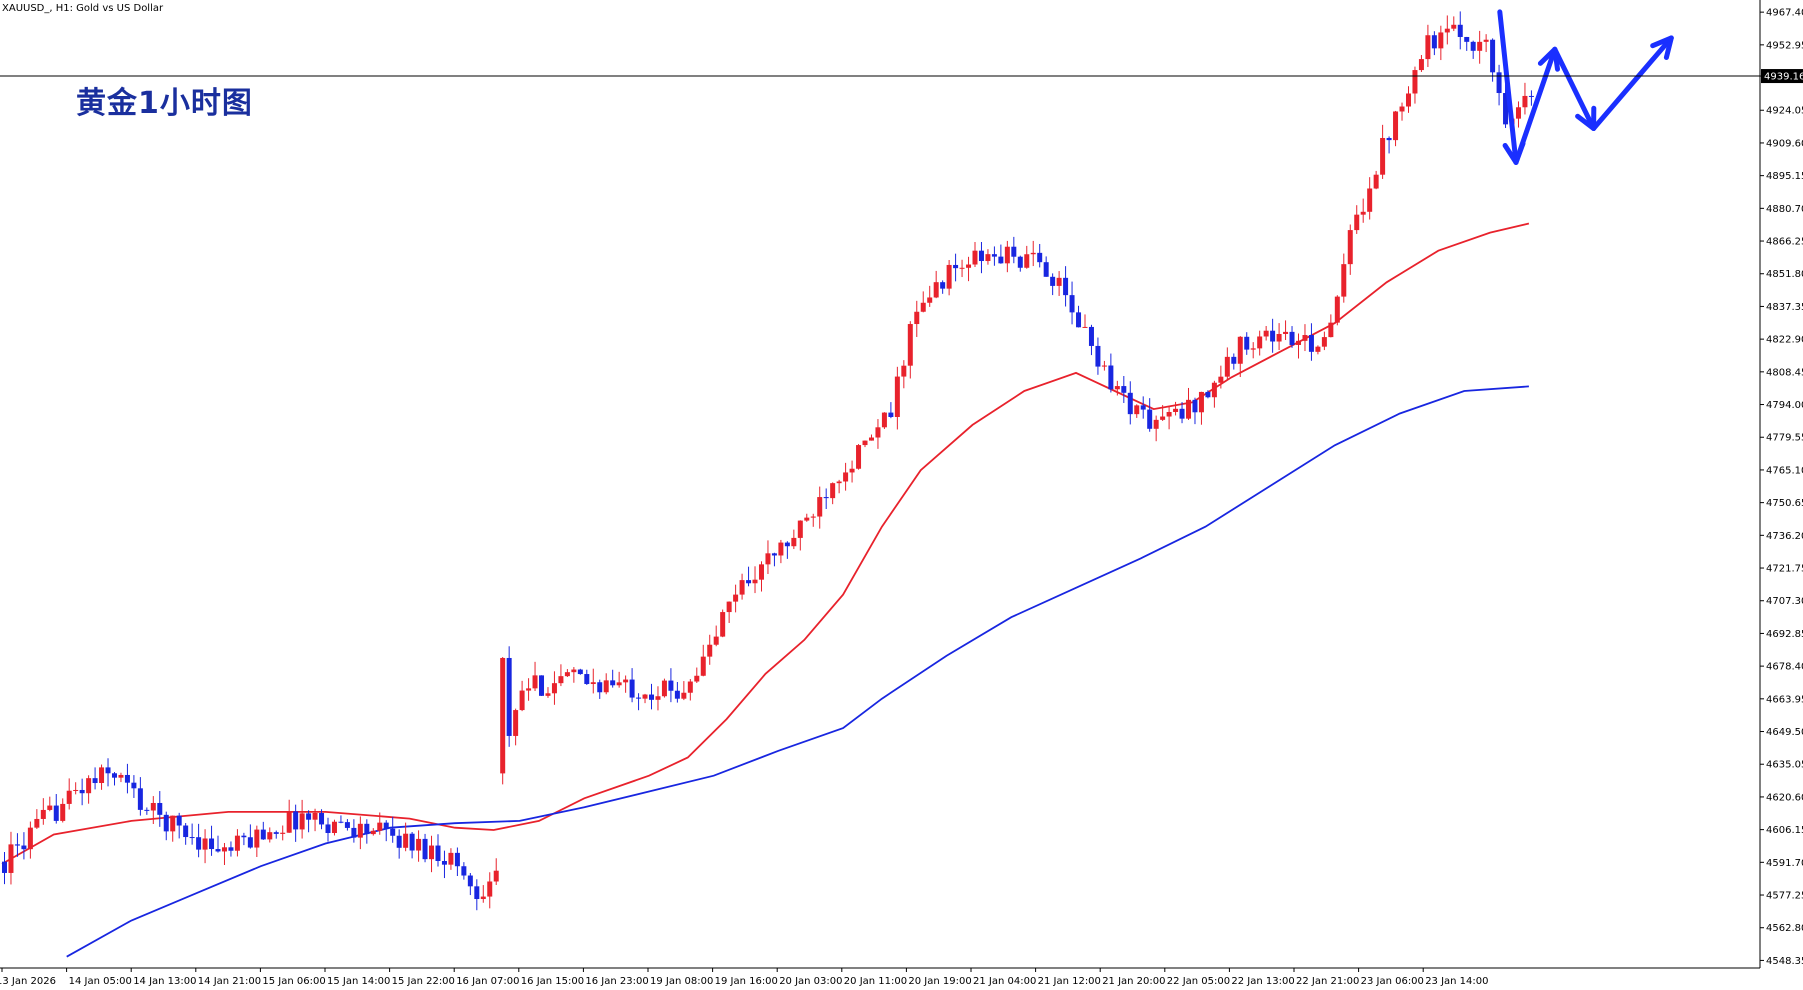  What do you see at coordinates (487, 981) in the screenshot?
I see `time-tick-label: 16 Jan 07:00` at bounding box center [487, 981].